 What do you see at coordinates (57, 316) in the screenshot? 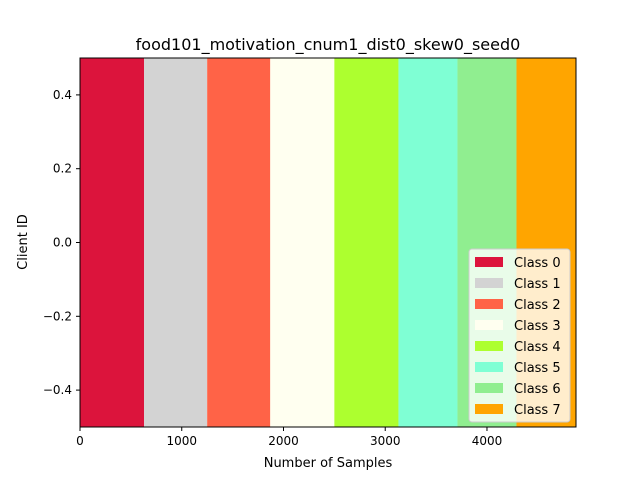
I see `y-tick-label: −0.2` at bounding box center [57, 316].